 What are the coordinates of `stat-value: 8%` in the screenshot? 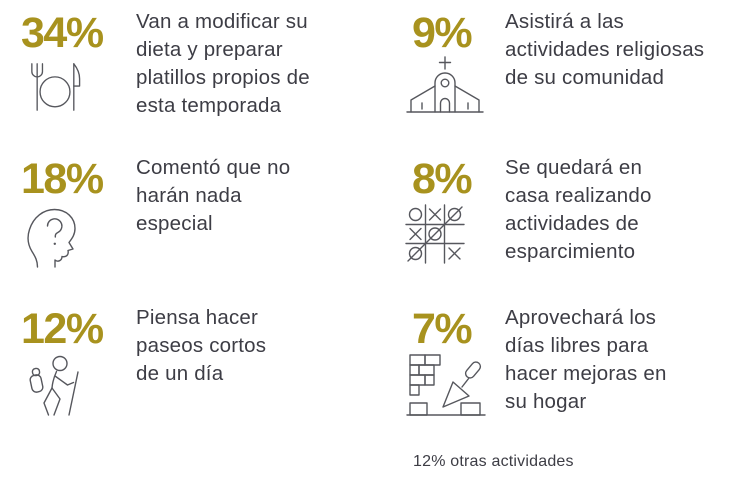 It's located at (442, 179).